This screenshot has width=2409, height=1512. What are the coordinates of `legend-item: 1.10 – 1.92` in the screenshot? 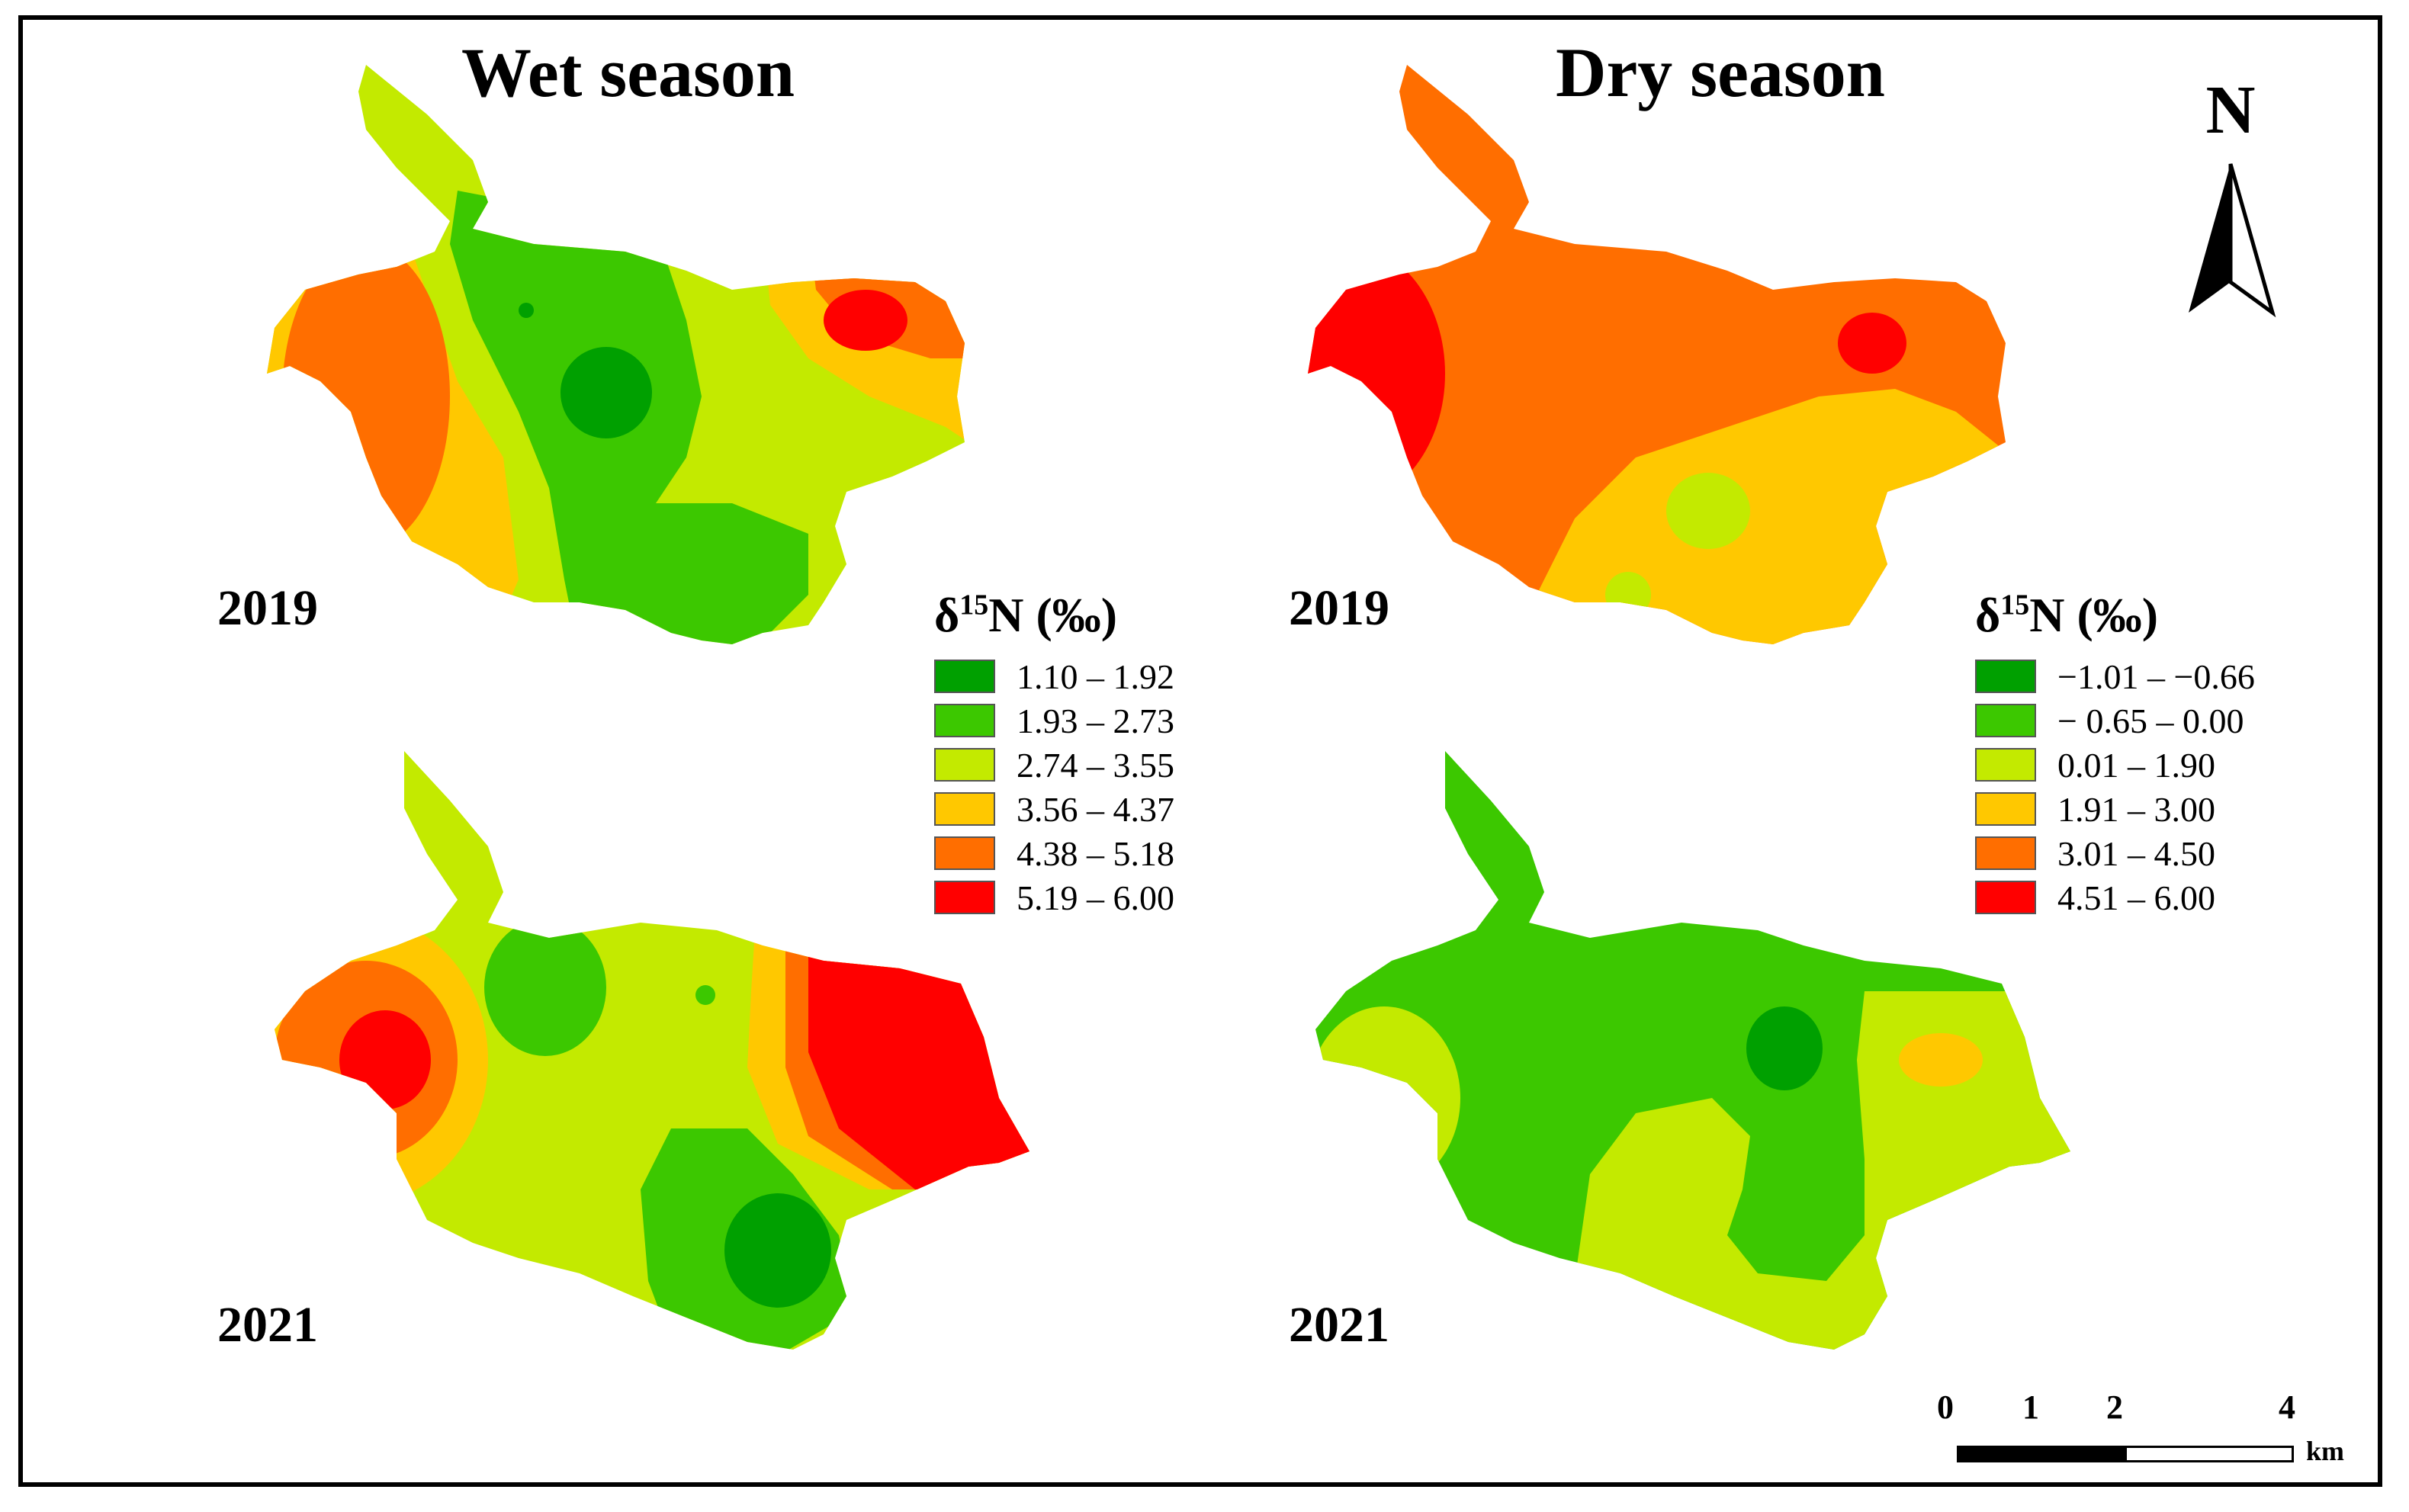 It's located at (1054, 676).